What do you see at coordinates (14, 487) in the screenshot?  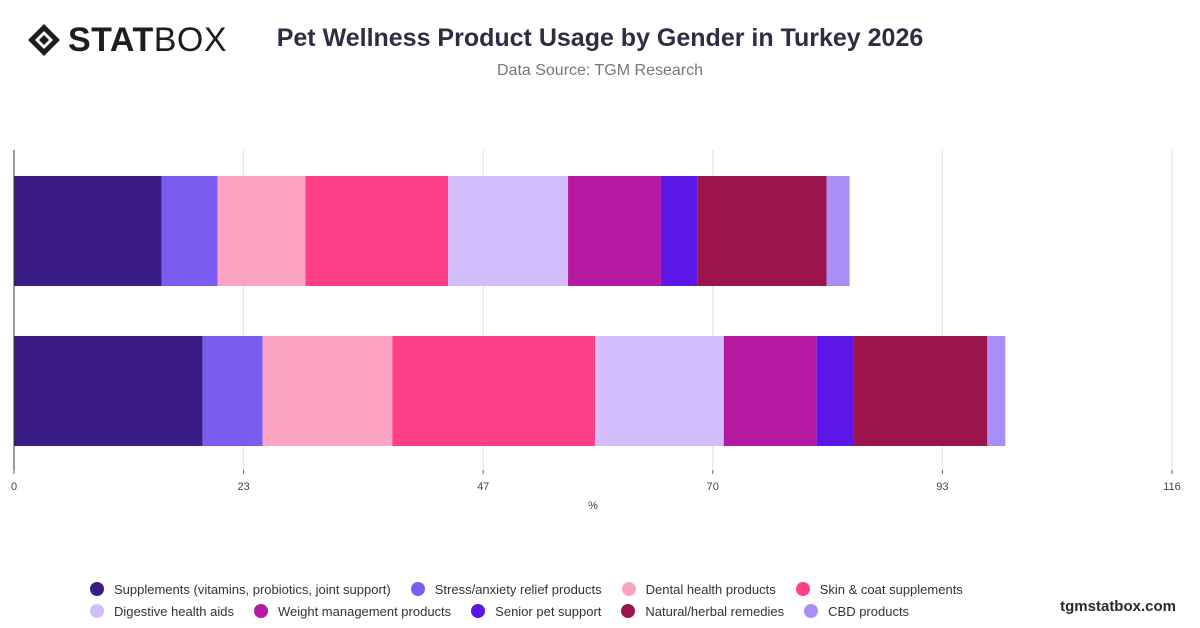 I see `x-tick-label: 0` at bounding box center [14, 487].